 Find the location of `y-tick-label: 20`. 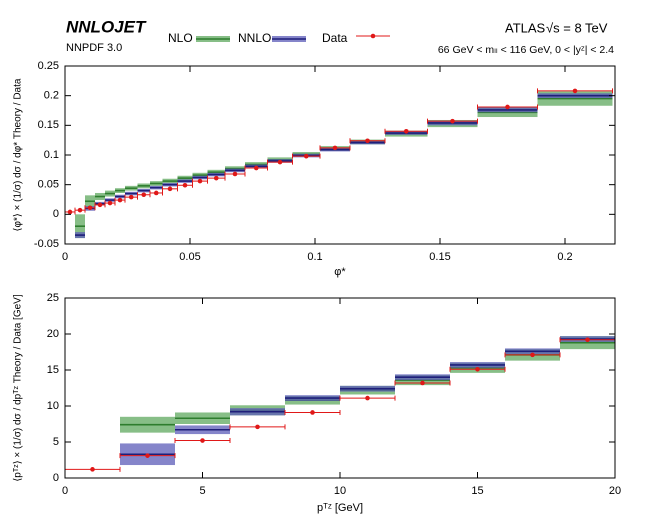

y-tick-label: 20 is located at coordinates (53, 334).